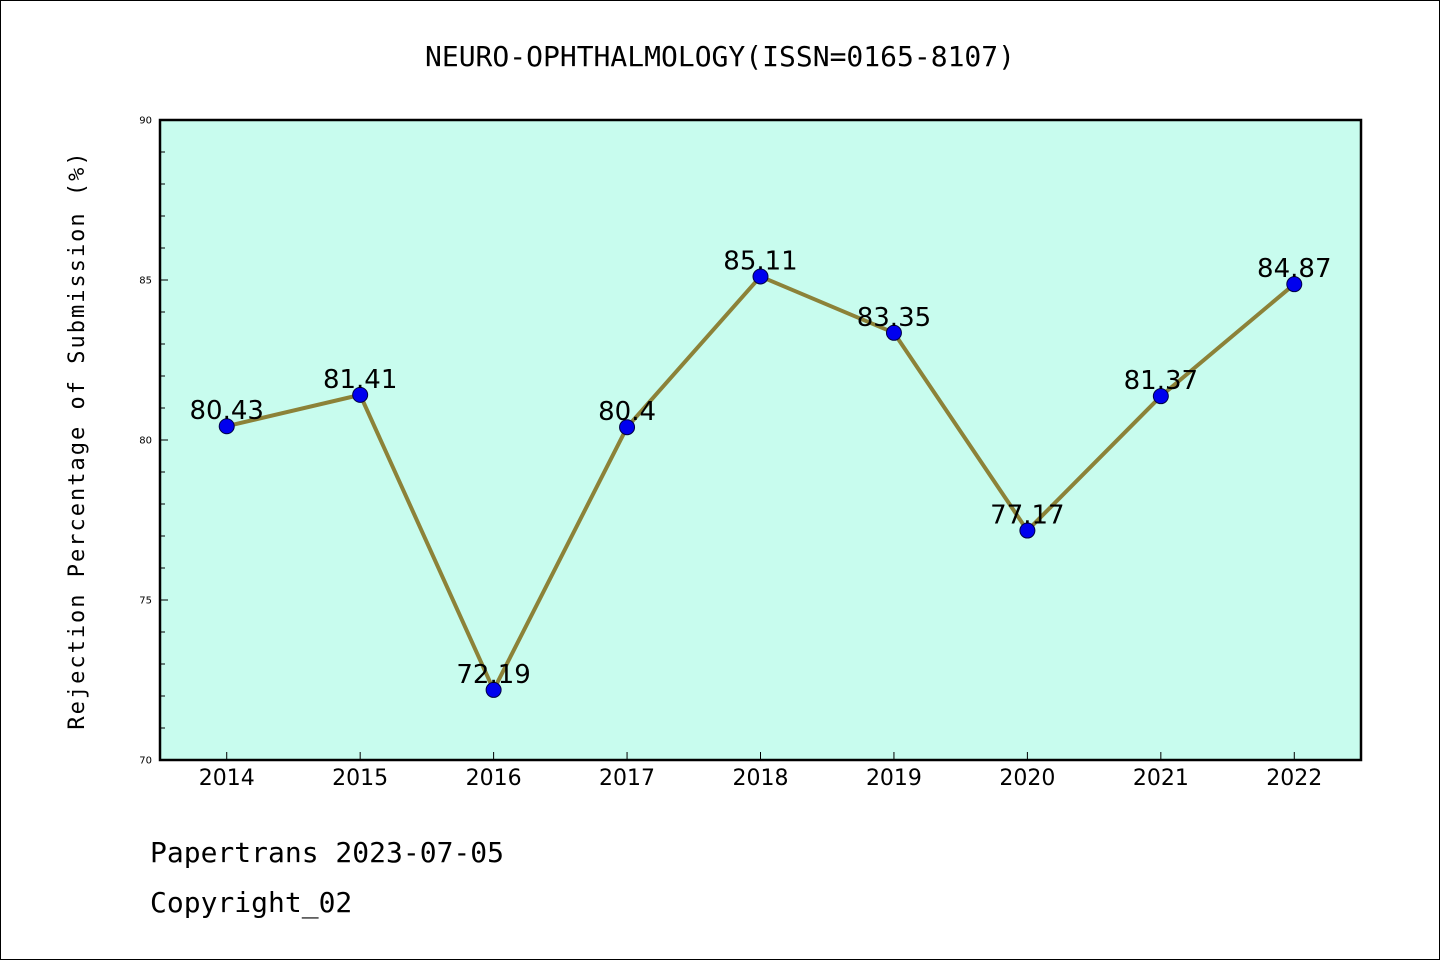  Describe the element at coordinates (360, 778) in the screenshot. I see `x-tick-label: 2015` at that location.